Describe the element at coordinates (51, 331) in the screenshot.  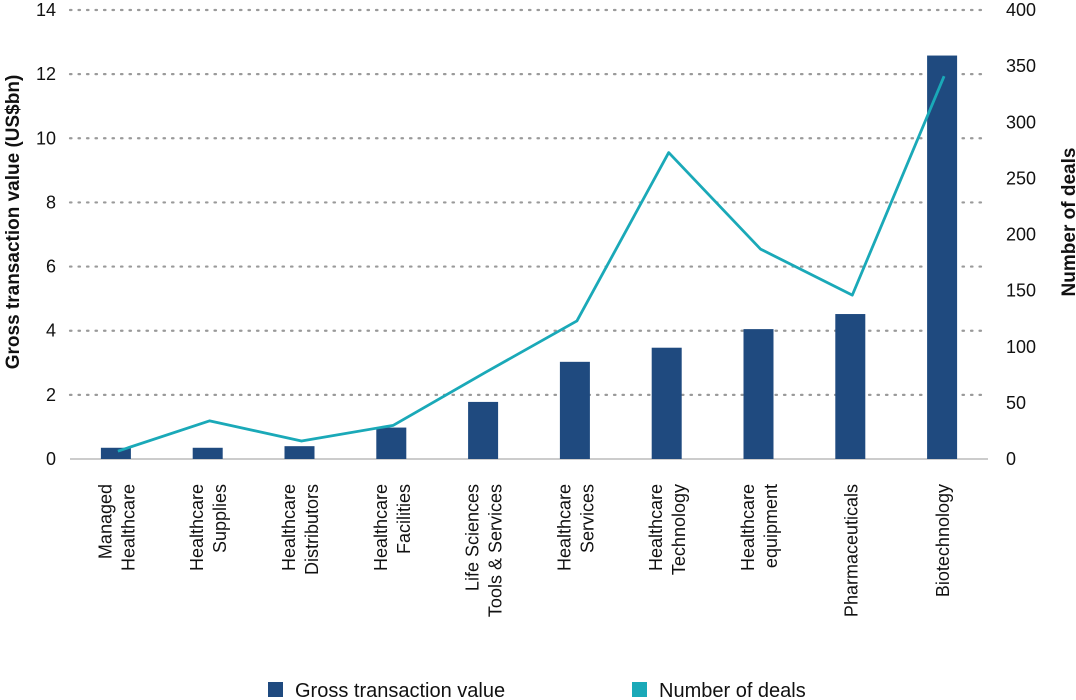
I see `y-tick-label: 4` at that location.